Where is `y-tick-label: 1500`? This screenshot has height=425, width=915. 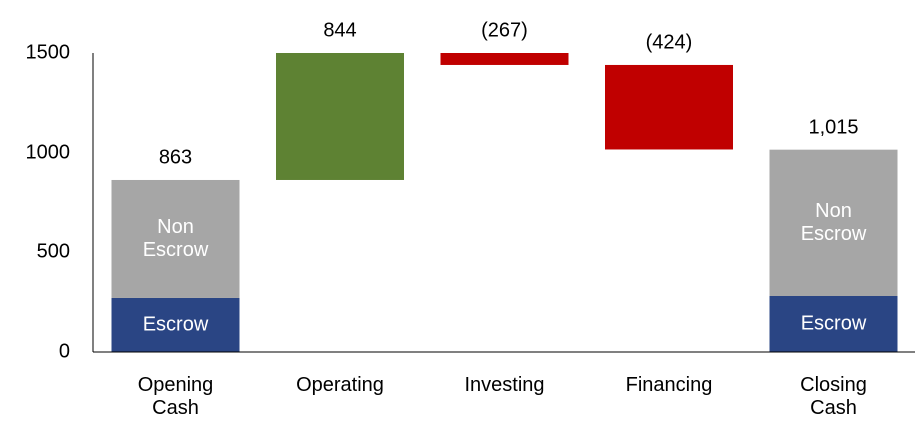 y-tick-label: 1500 is located at coordinates (48, 52).